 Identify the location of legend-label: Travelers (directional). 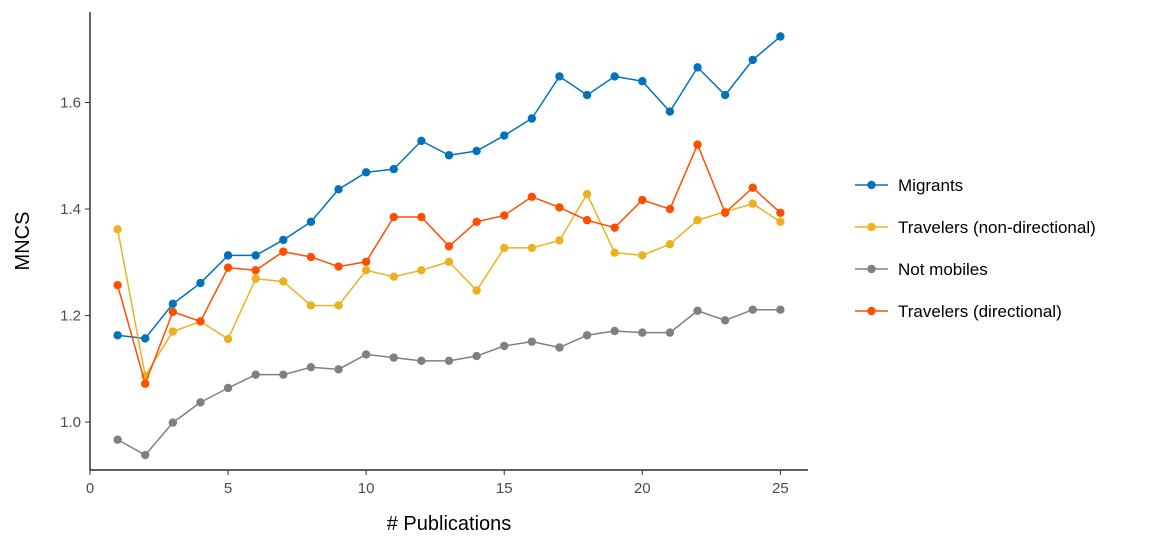
(980, 311).